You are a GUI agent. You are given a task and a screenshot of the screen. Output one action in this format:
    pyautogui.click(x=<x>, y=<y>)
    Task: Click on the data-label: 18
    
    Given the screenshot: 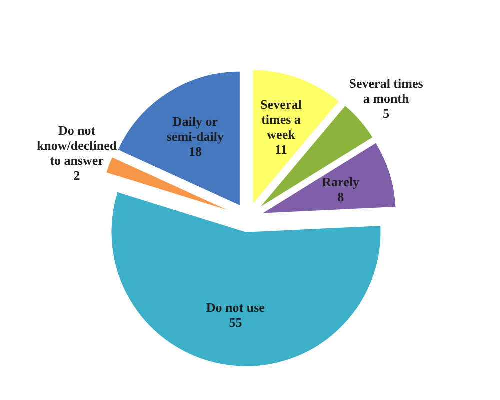 What is the action you would take?
    pyautogui.click(x=195, y=151)
    